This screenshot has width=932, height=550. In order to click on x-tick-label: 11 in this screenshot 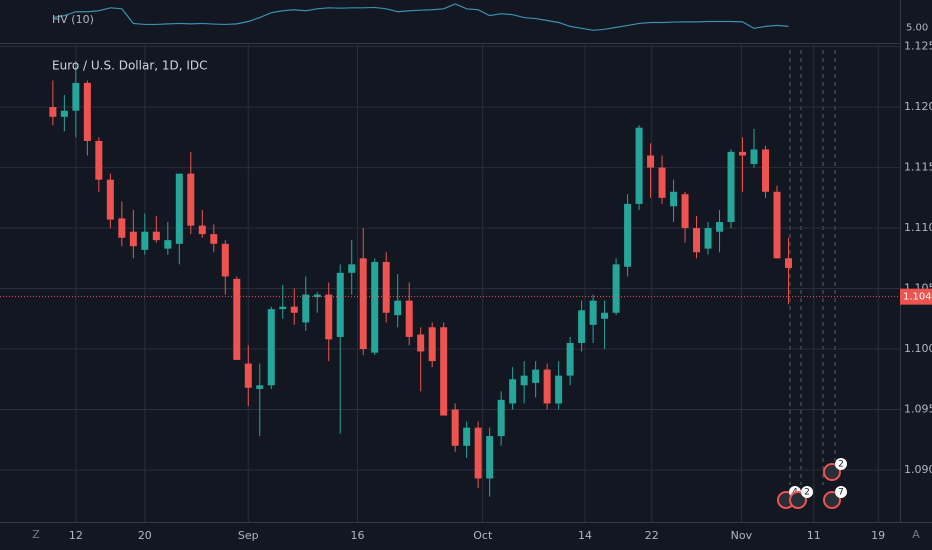, I will do `click(814, 535)`.